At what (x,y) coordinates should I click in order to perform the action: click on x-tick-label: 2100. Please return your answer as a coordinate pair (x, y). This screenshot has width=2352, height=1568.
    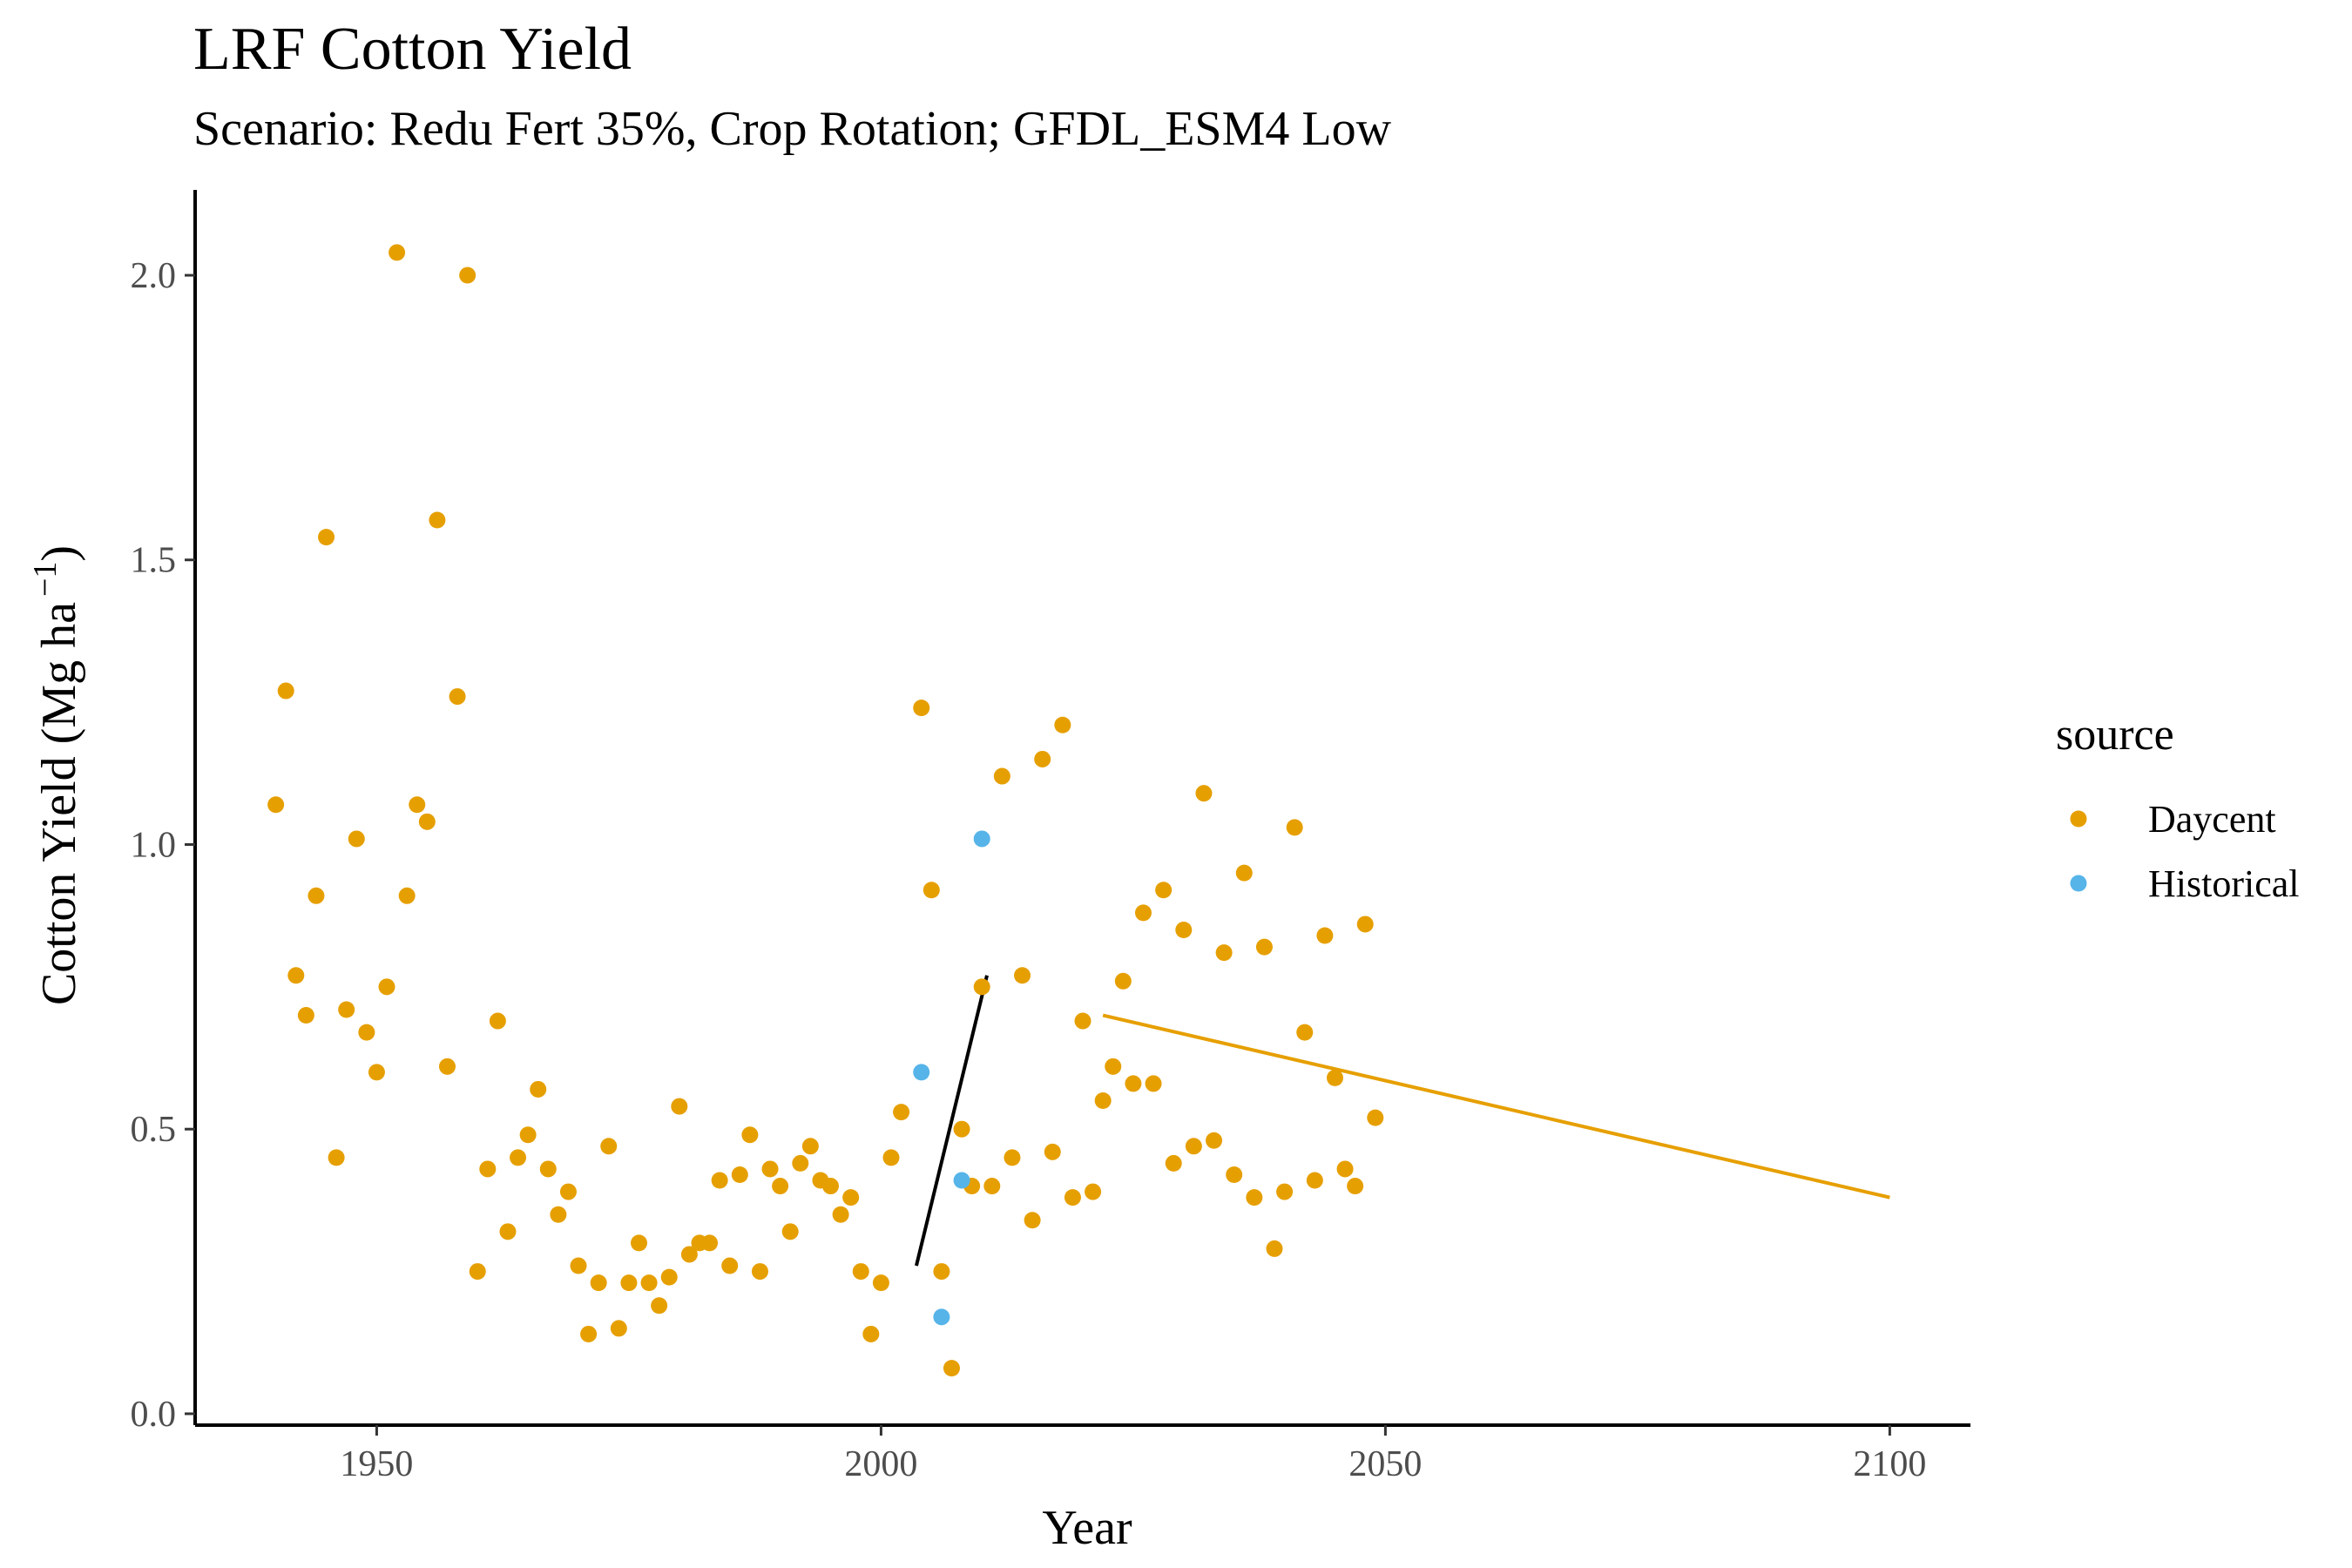
    Looking at the image, I should click on (1890, 1464).